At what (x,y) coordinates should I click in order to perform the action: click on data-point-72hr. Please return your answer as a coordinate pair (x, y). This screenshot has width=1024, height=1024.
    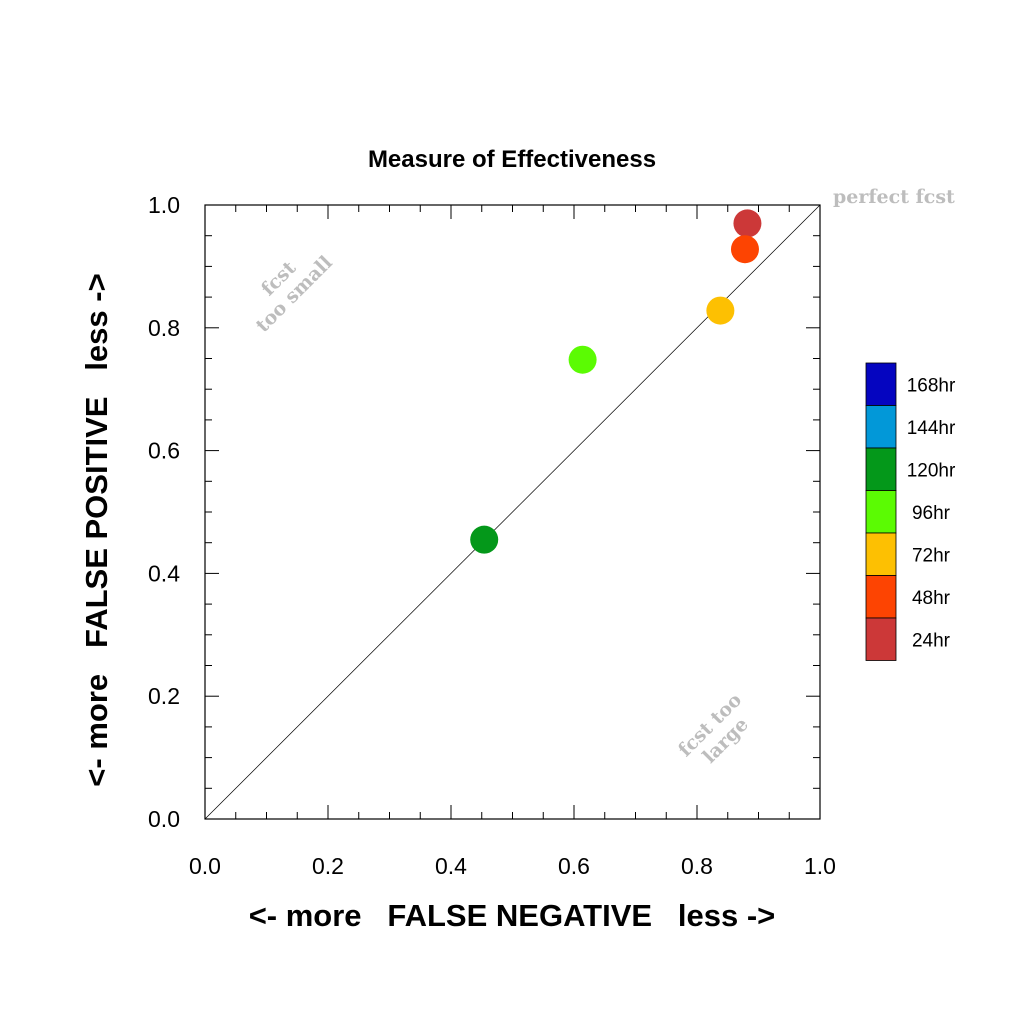
    Looking at the image, I should click on (720, 310).